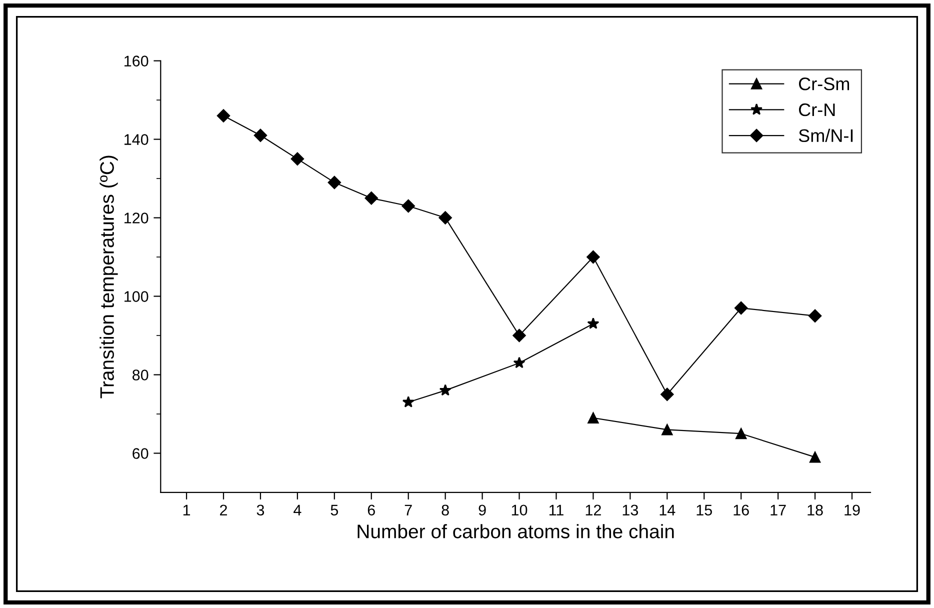 The width and height of the screenshot is (934, 608). I want to click on legend-label: Cr-N, so click(816, 109).